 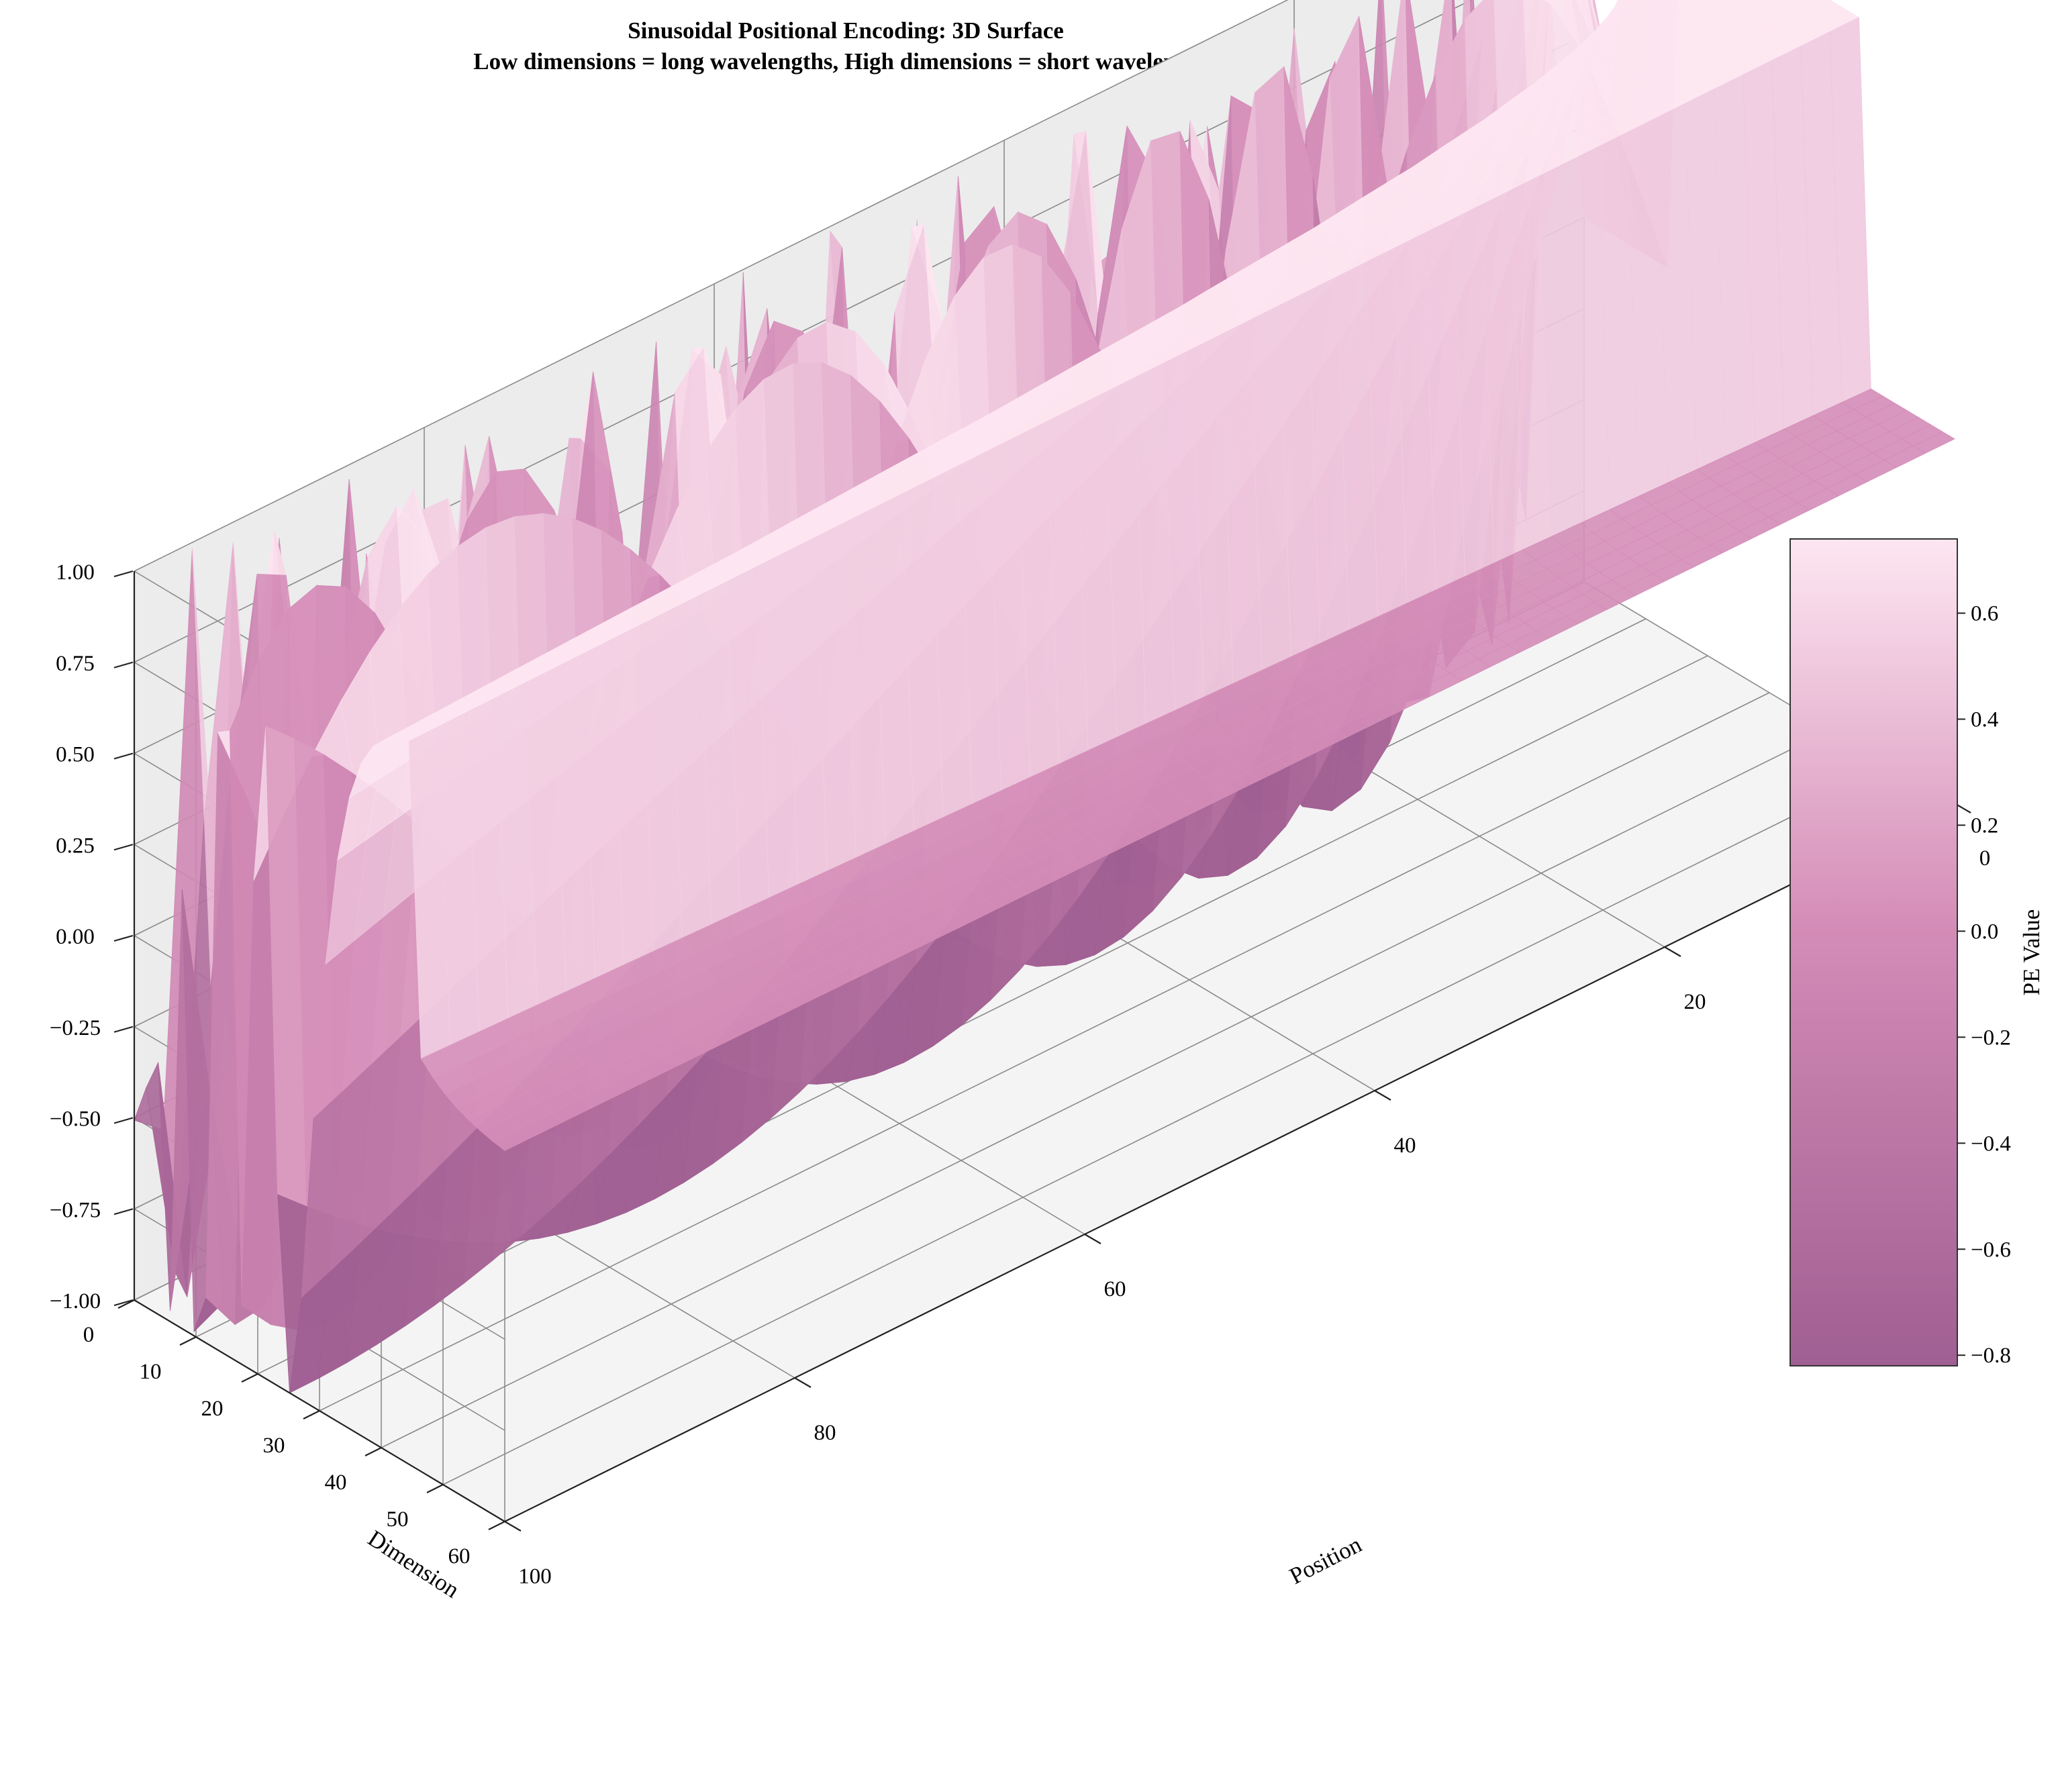 What do you see at coordinates (1991, 1356) in the screenshot?
I see `colorbar-tick-label: −0.8` at bounding box center [1991, 1356].